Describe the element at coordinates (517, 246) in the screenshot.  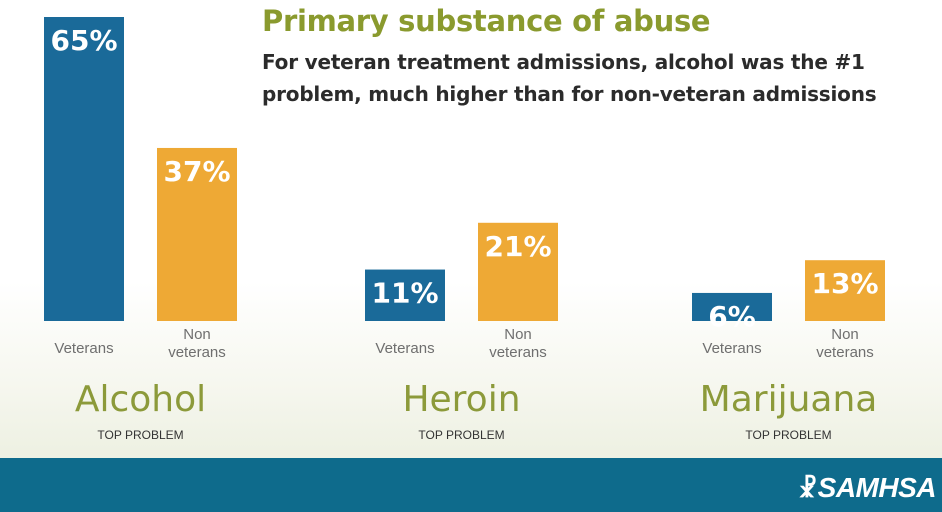
I see `value-label-heroin-series-2: 21%` at that location.